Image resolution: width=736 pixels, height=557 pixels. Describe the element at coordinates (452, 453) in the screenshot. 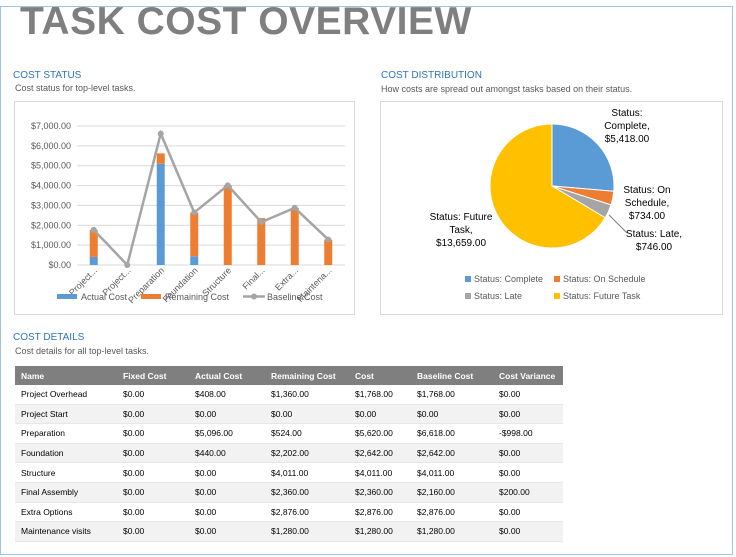

I see `cell-baseline-cost: $2,642.00` at that location.